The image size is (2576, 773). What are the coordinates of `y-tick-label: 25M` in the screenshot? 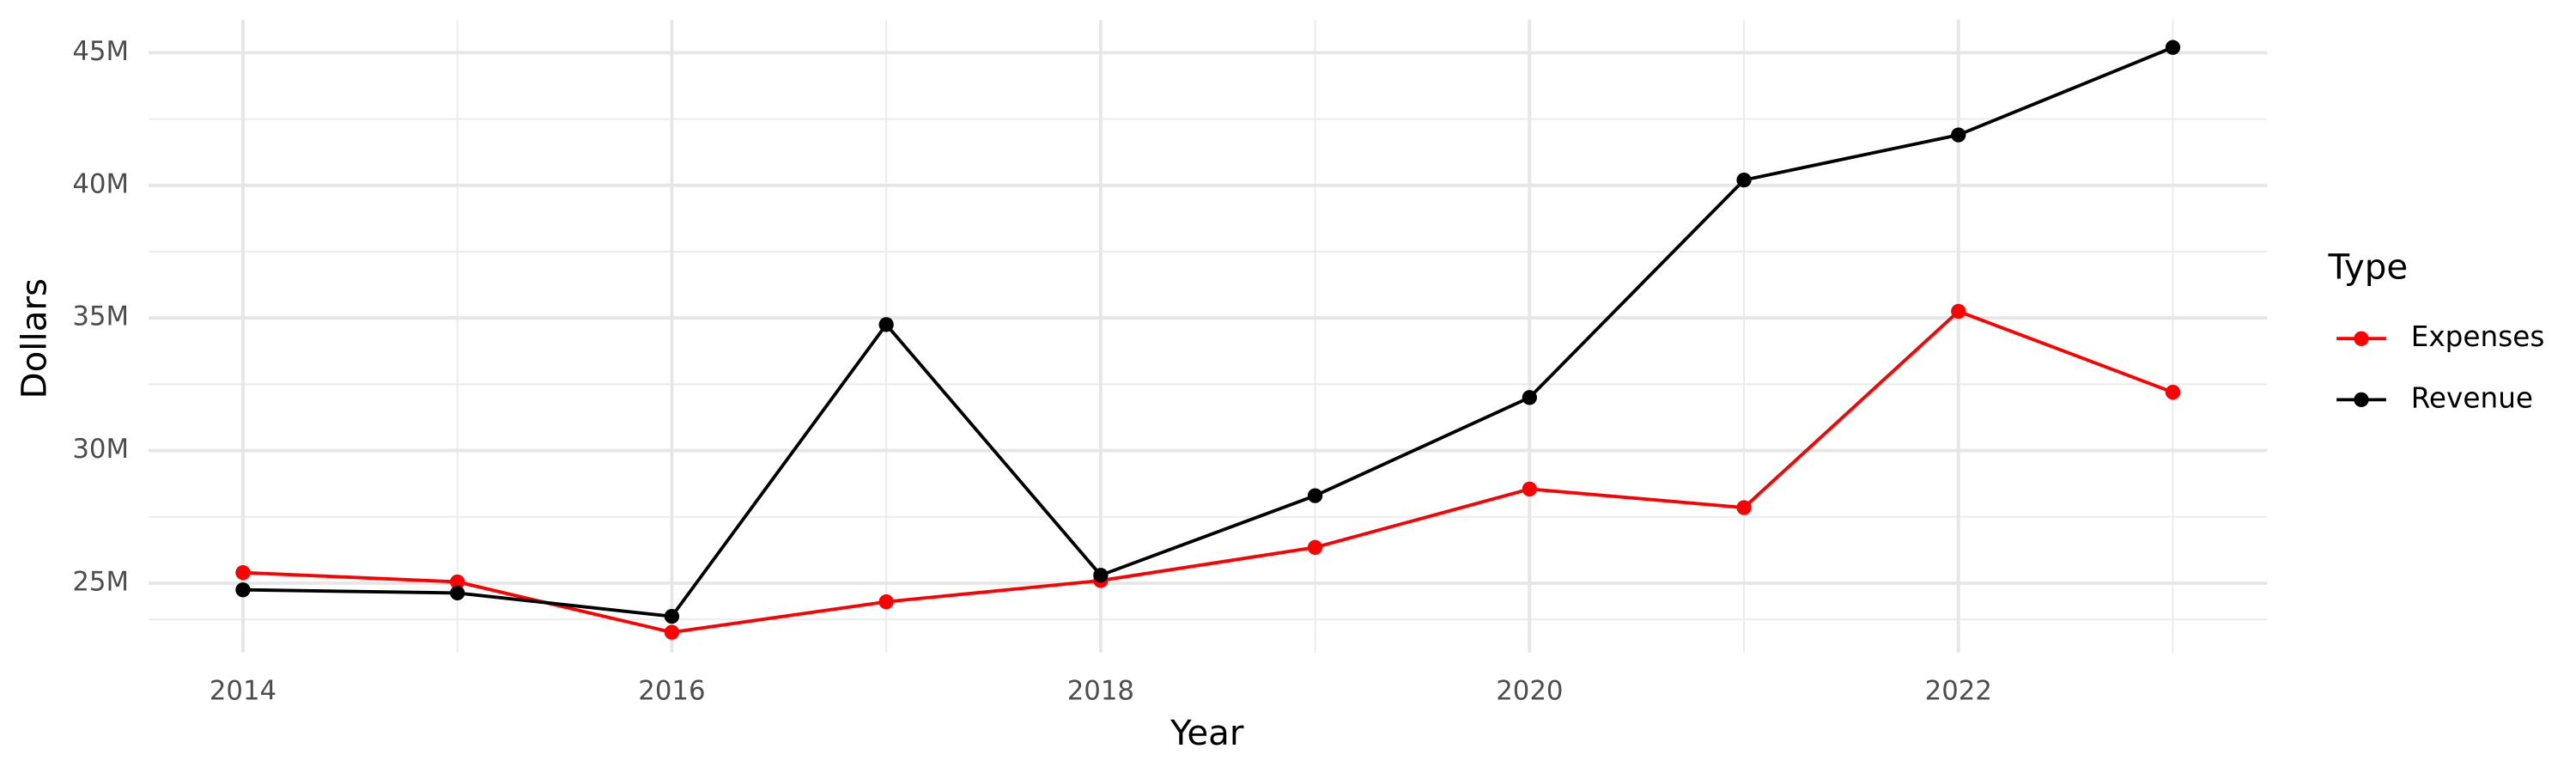 It's located at (101, 582).